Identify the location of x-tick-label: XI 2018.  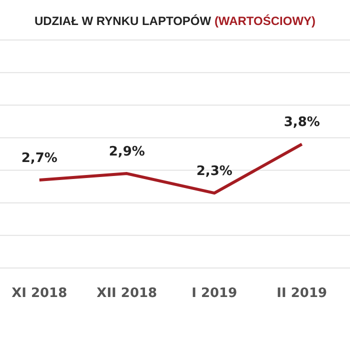
(40, 294).